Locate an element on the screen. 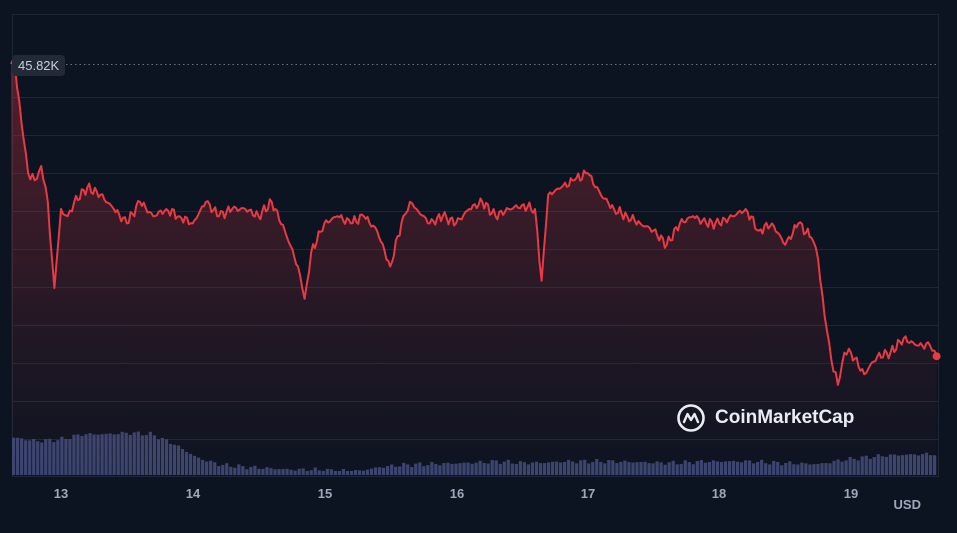 This screenshot has width=957, height=533. x-tick-label: 14 is located at coordinates (193, 493).